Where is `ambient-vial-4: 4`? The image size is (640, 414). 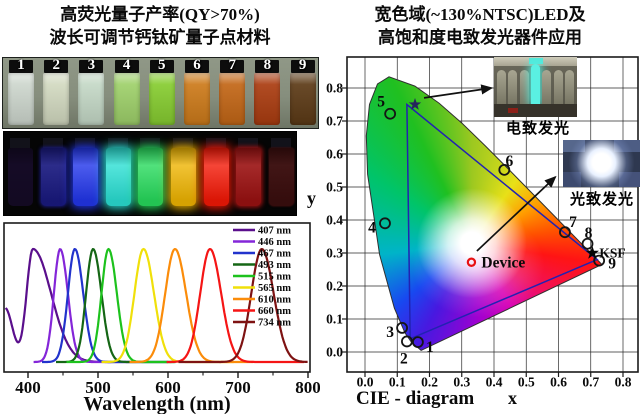
ambient-vial-4: 4 is located at coordinates (128, 93).